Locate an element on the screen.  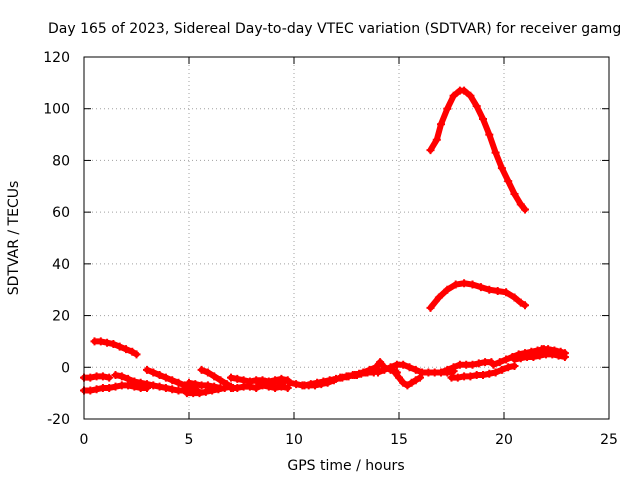
series-trace is located at coordinates (492, 143).